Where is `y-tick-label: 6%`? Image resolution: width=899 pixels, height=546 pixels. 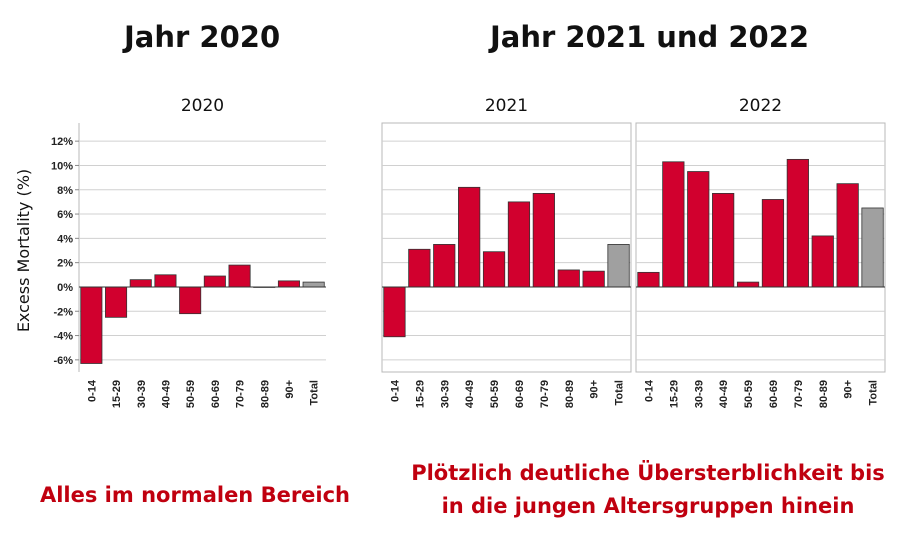 y-tick-label: 6% is located at coordinates (65, 215).